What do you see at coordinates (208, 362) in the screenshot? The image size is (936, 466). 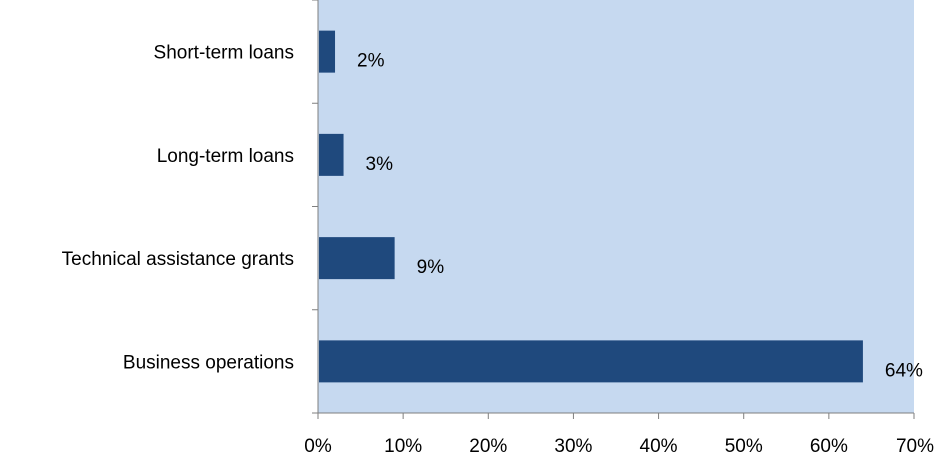 I see `category-label: Business operations` at bounding box center [208, 362].